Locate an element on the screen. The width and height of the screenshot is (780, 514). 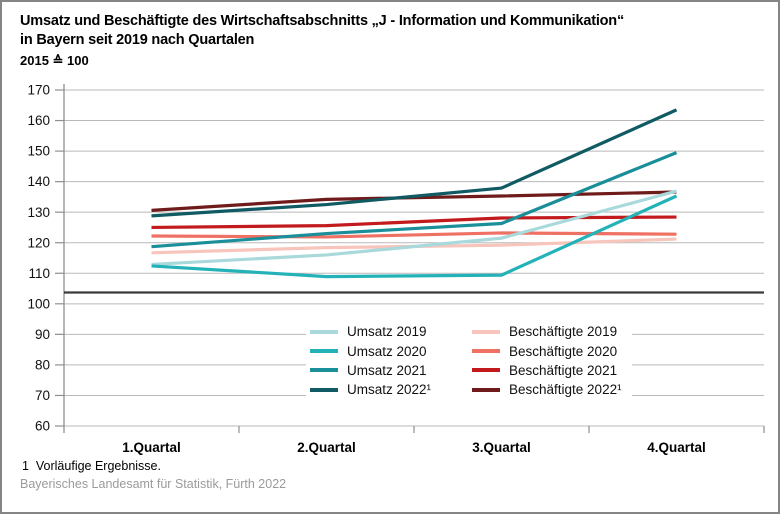
legend-item: Beschäftigte 2020 is located at coordinates (547, 350).